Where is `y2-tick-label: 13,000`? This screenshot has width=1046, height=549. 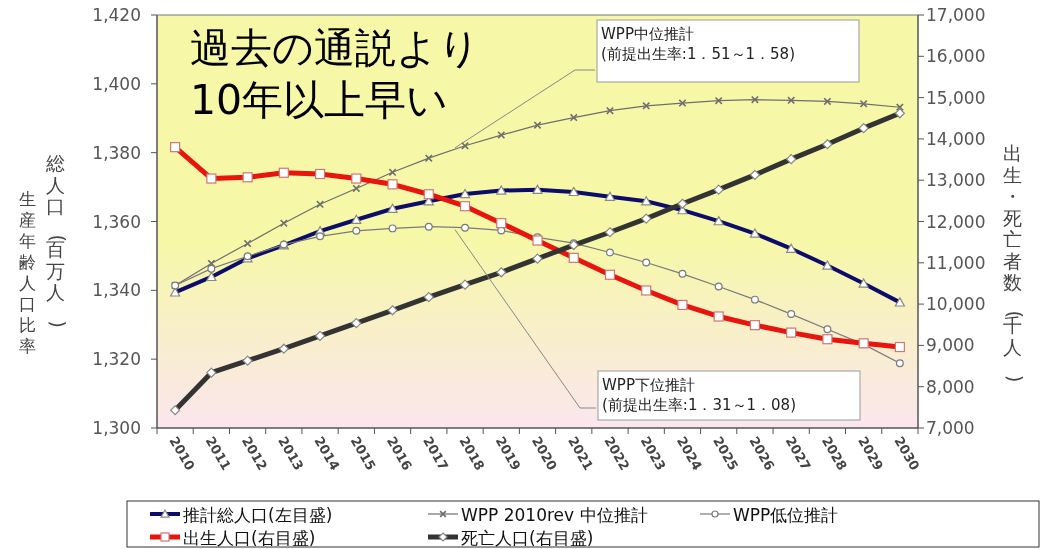 y2-tick-label: 13,000 is located at coordinates (956, 180).